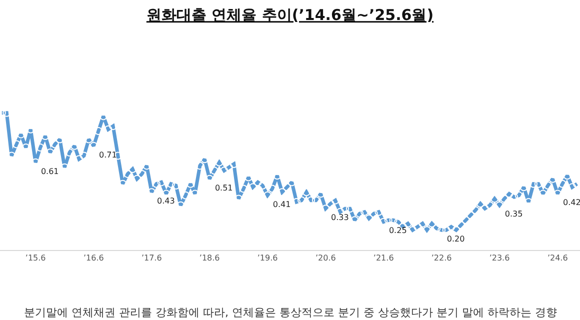 This screenshot has width=580, height=320. What do you see at coordinates (325, 258) in the screenshot?
I see `x-tick-label: ’20.6` at bounding box center [325, 258].